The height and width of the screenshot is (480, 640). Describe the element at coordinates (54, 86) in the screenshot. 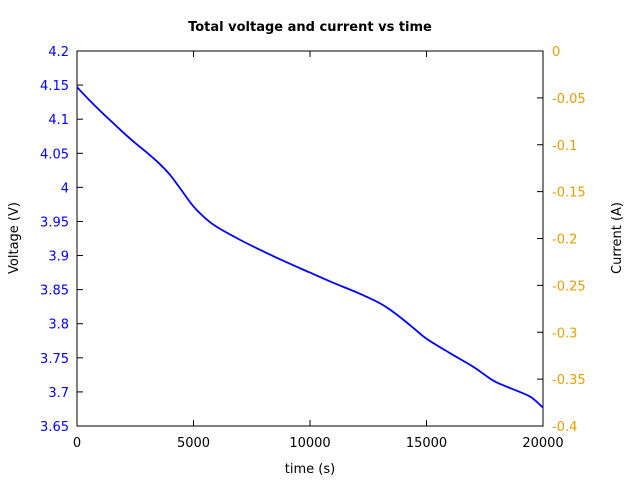

I see `y-left-tick-label: 4.15` at that location.